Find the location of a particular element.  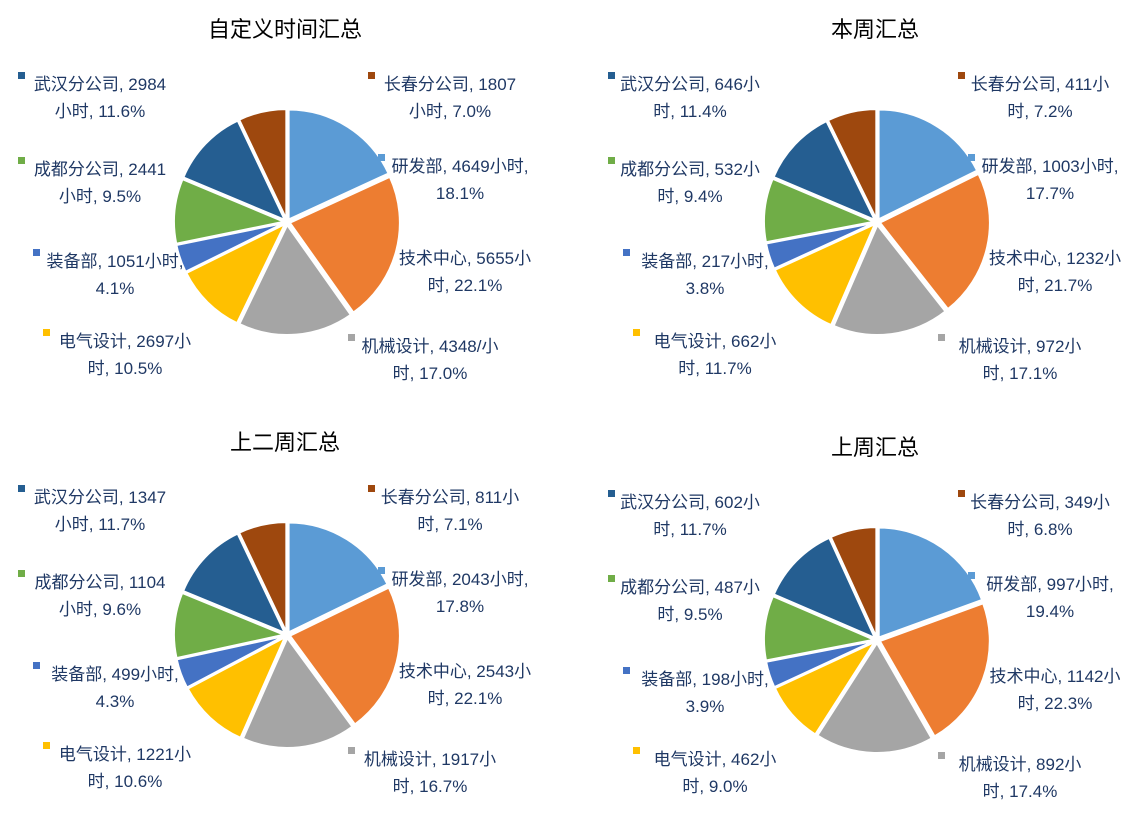

data-label: 装备部, 198小时, 3.9% is located at coordinates (705, 693).